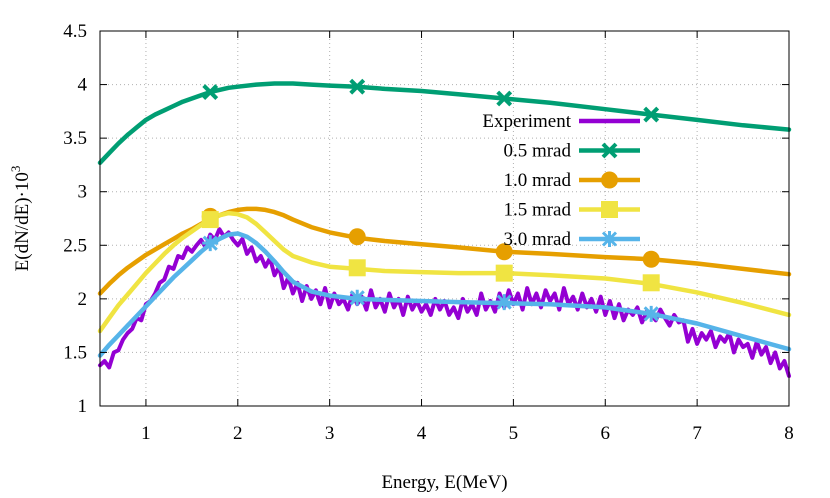  What do you see at coordinates (537, 239) in the screenshot?
I see `legend-label: 3.0 mrad` at bounding box center [537, 239].